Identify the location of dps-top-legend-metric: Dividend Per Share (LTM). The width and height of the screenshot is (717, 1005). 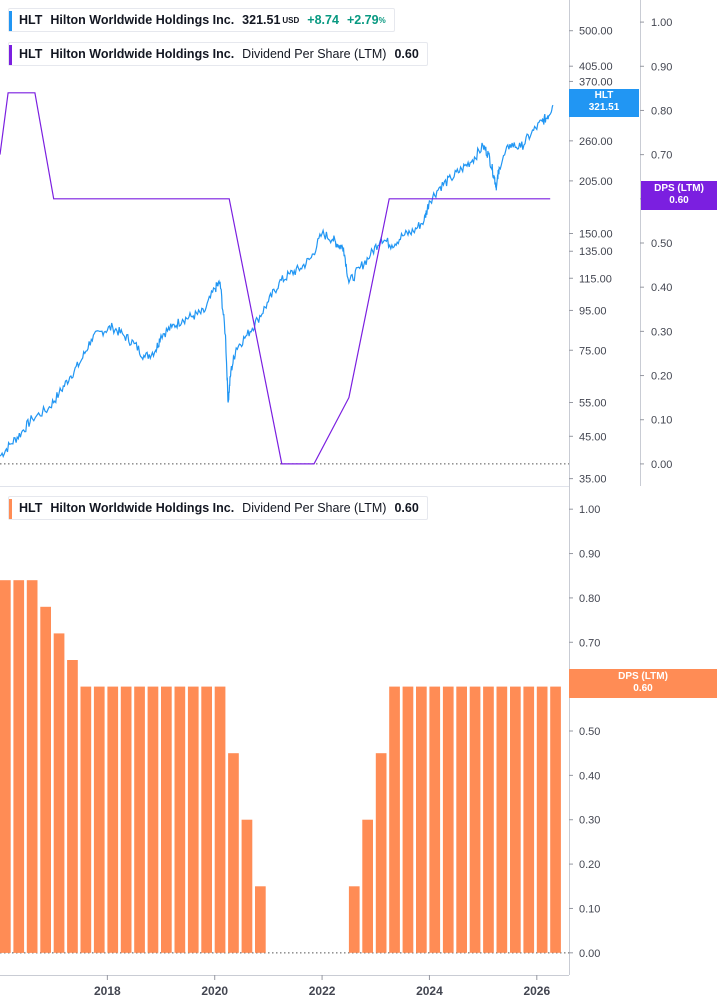
(314, 54).